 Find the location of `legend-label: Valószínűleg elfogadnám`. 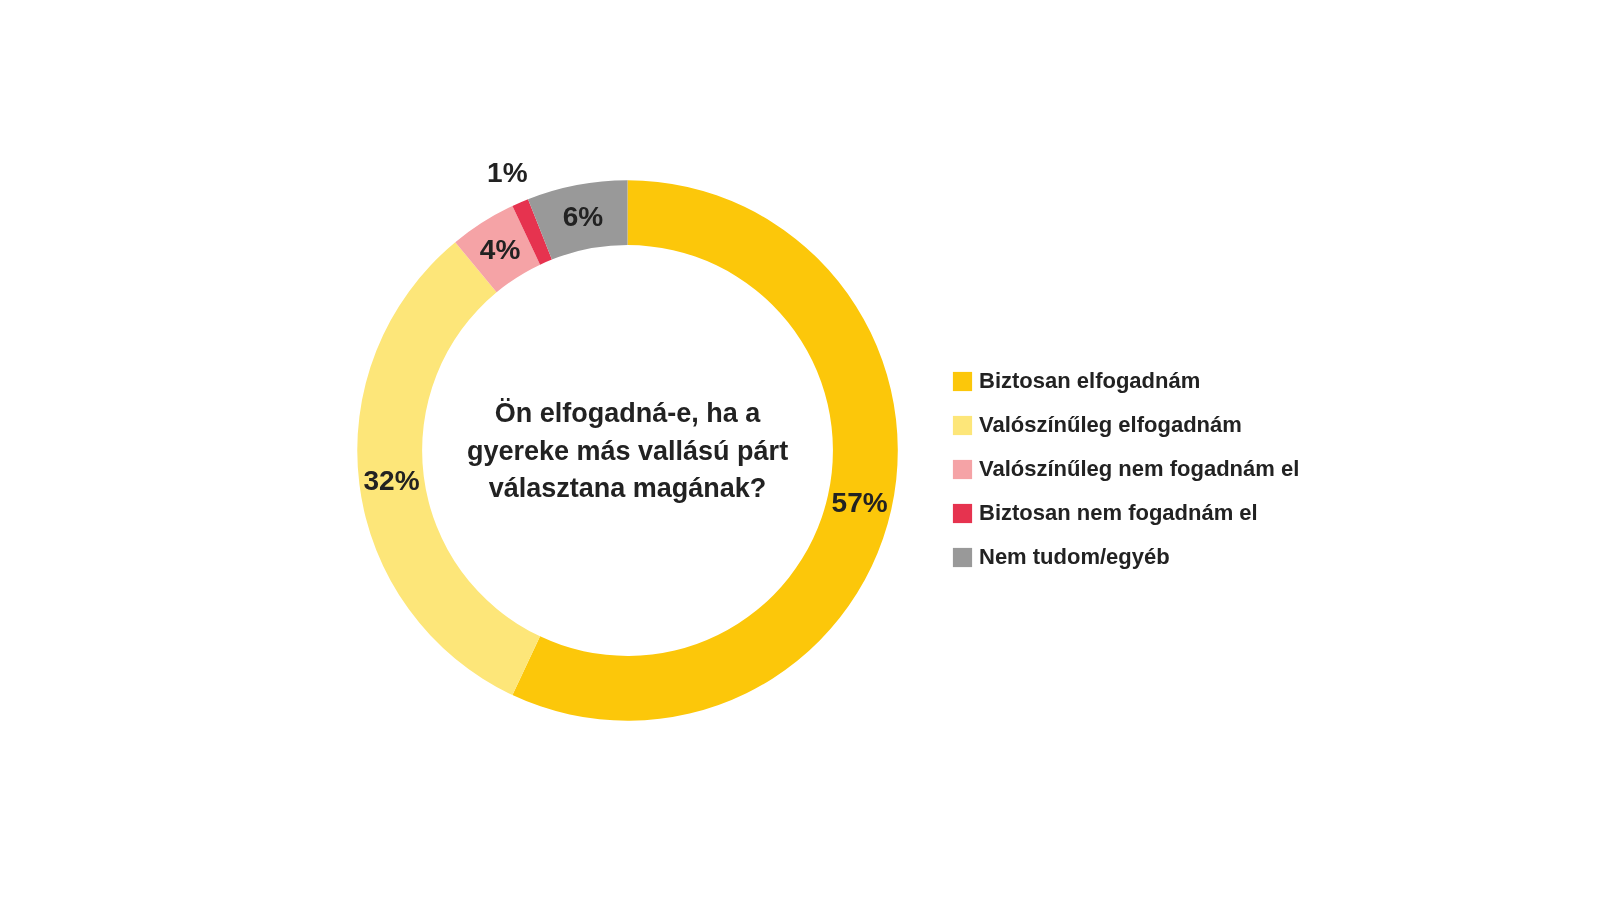

legend-label: Valószínűleg elfogadnám is located at coordinates (1110, 425).